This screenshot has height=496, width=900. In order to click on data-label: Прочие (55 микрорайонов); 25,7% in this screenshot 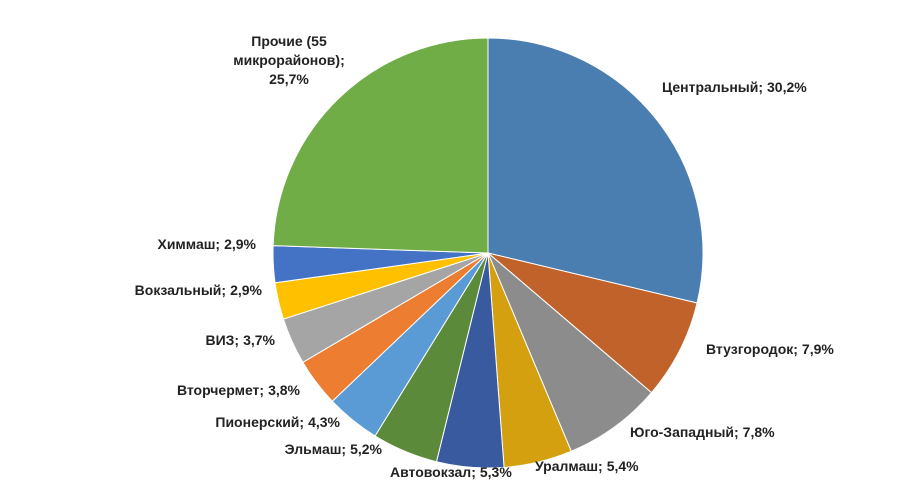, I will do `click(289, 60)`.